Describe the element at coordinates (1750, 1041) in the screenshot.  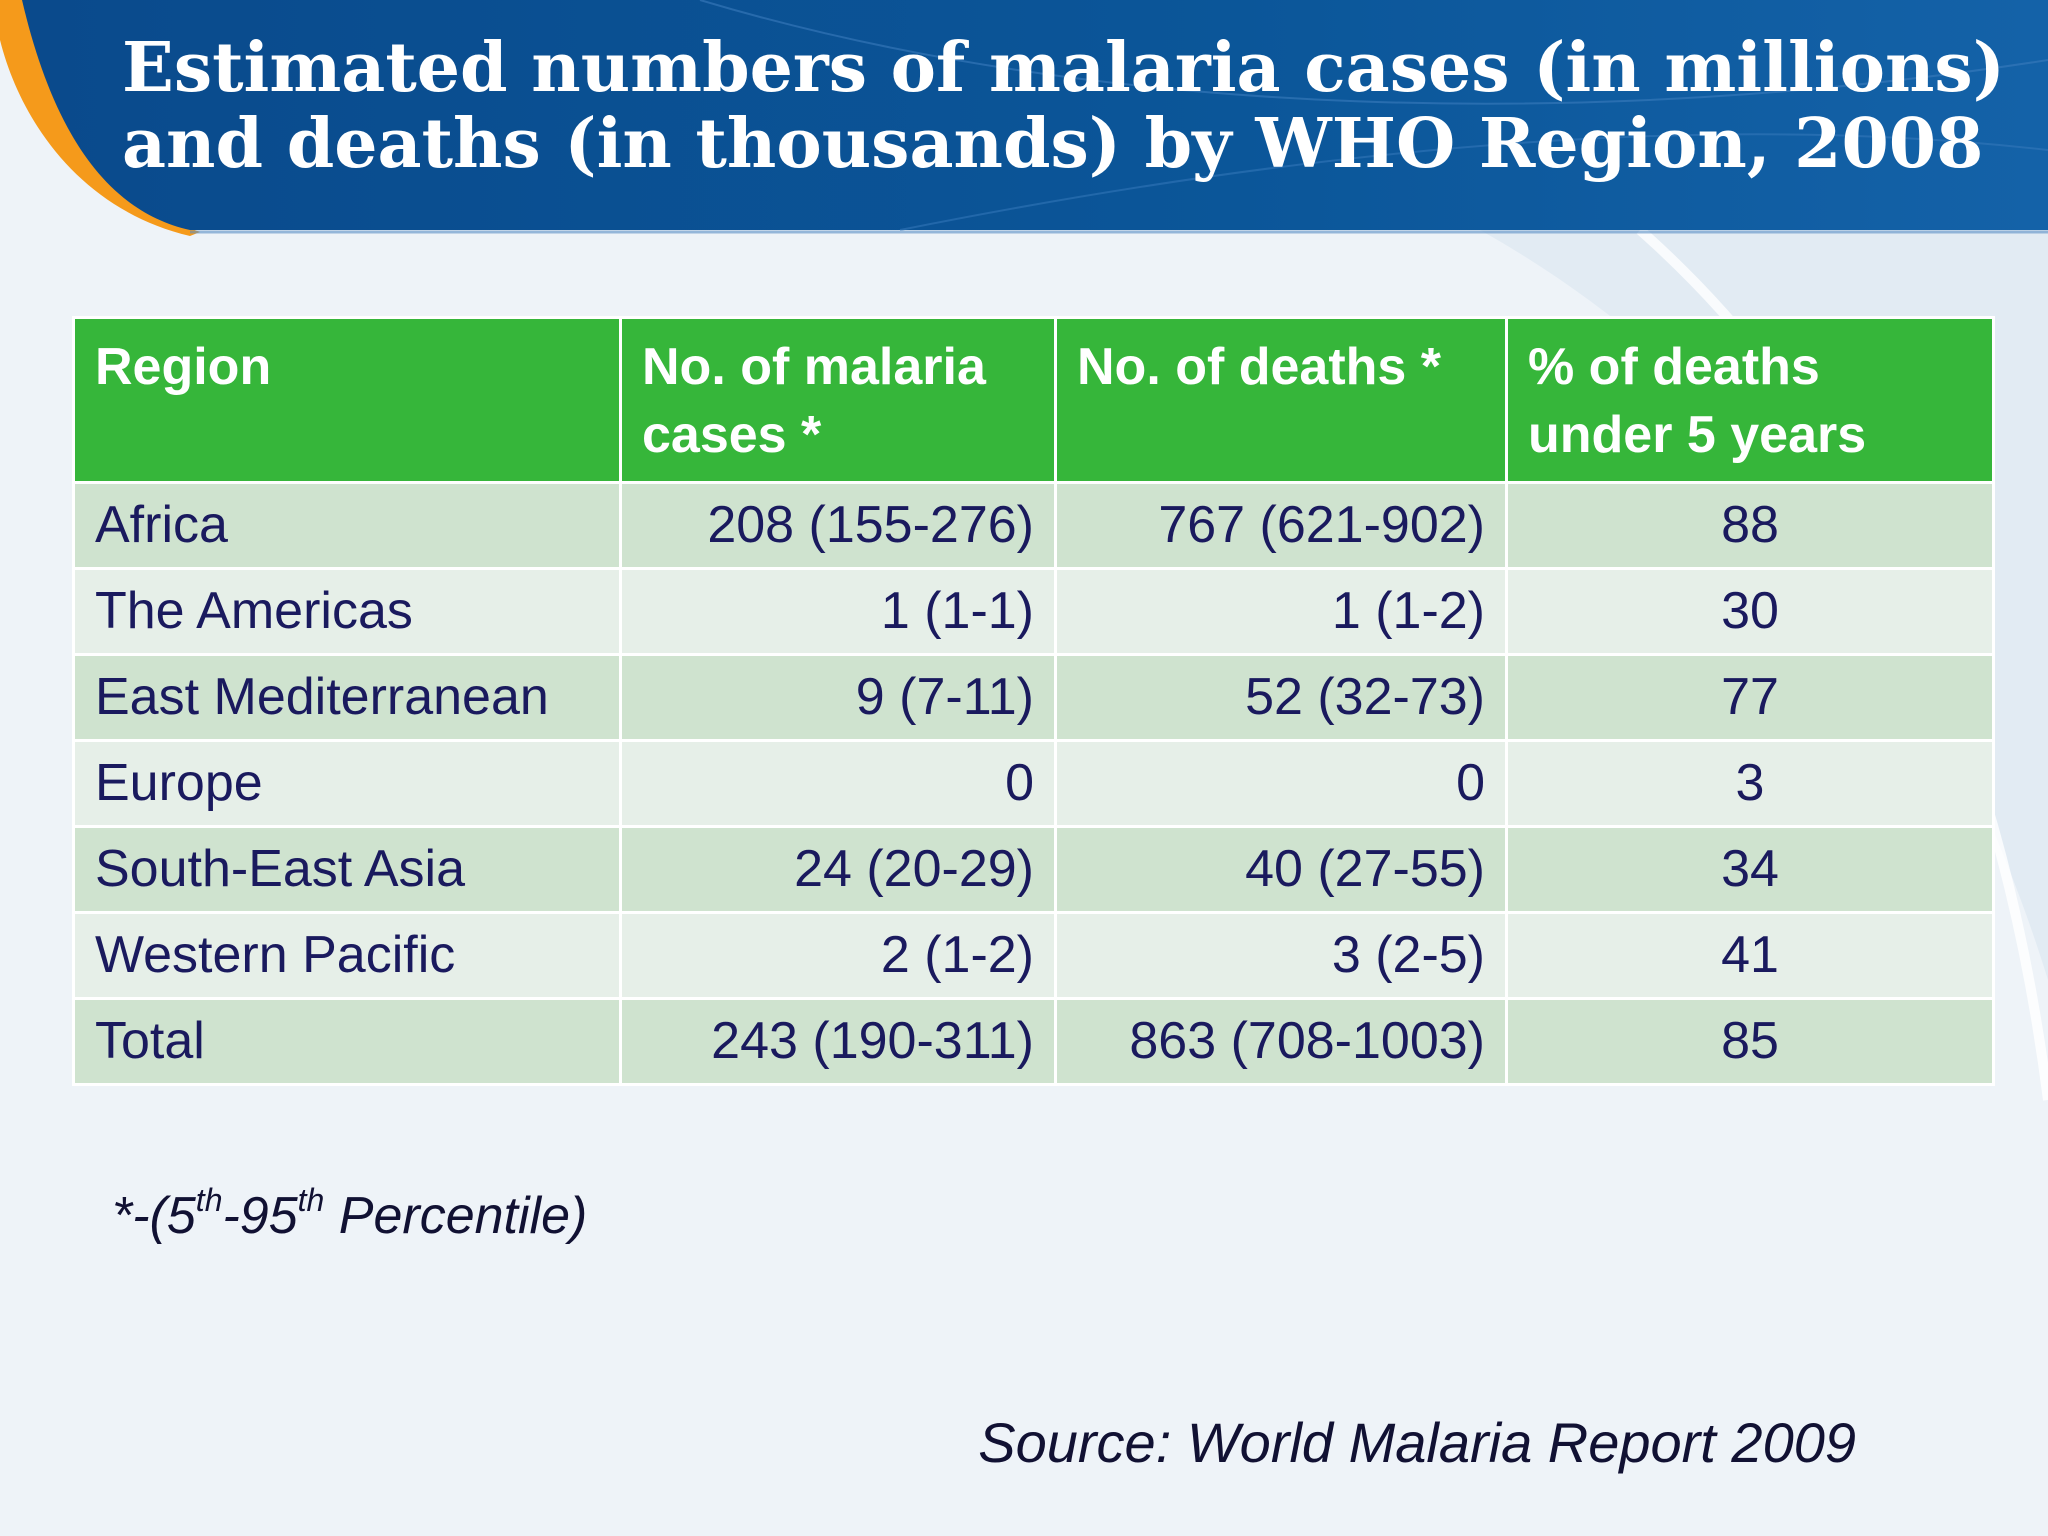
I see `pct-cell: 85` at that location.